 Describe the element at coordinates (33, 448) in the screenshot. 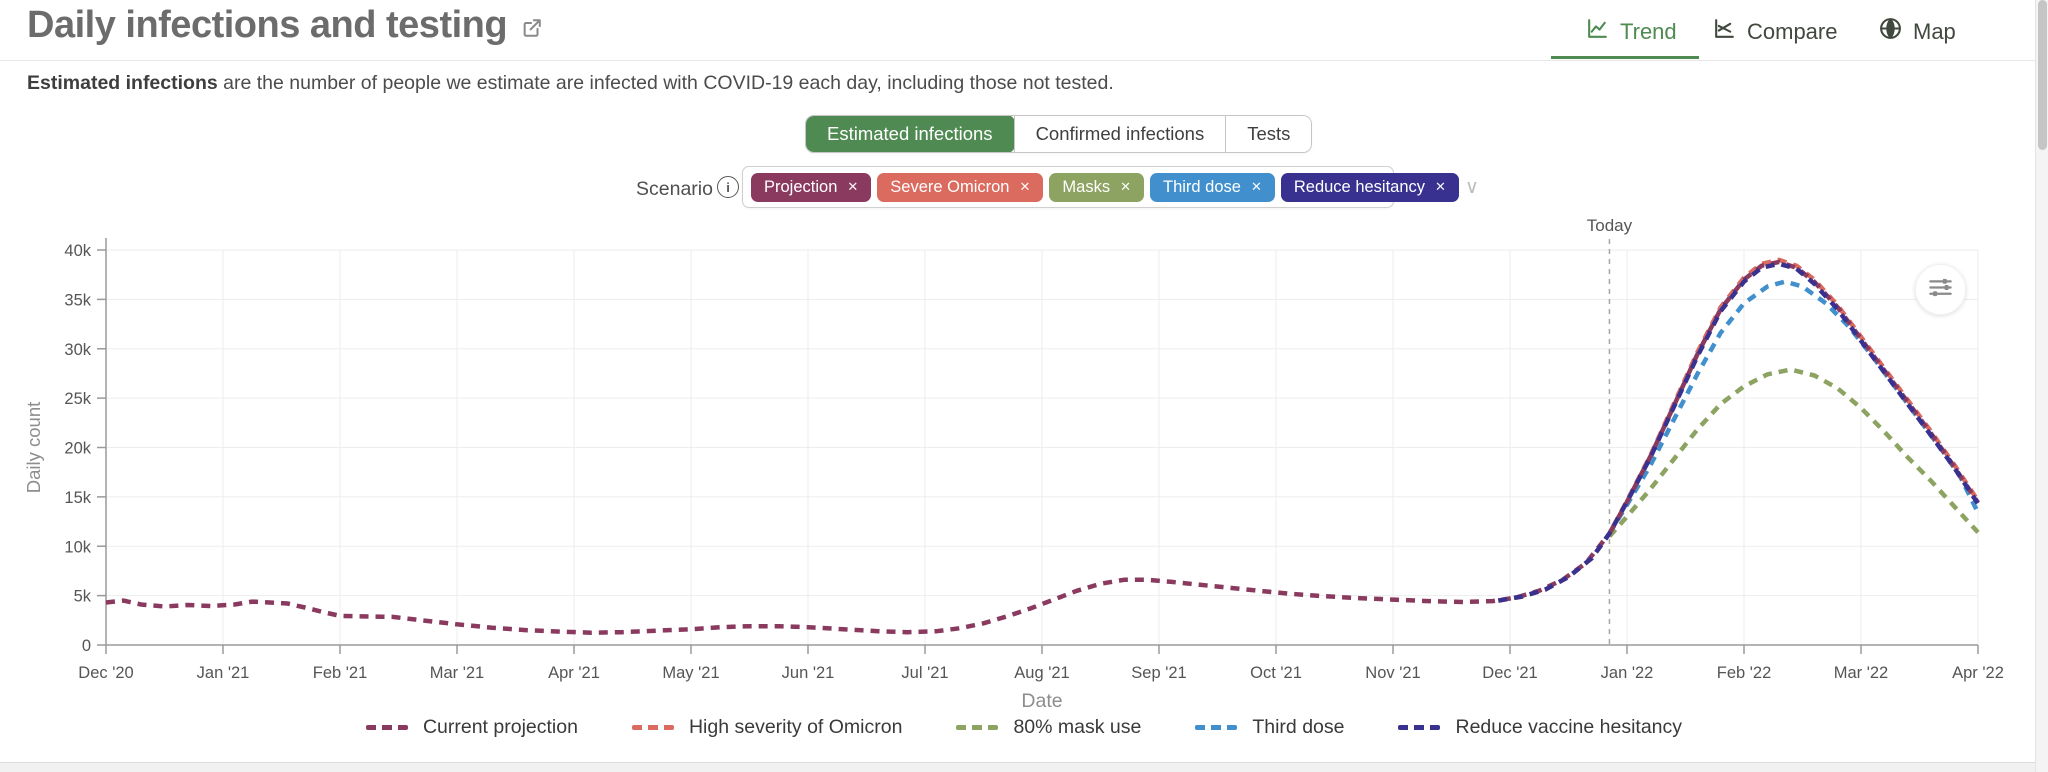

I see `svg-text: Daily count` at that location.